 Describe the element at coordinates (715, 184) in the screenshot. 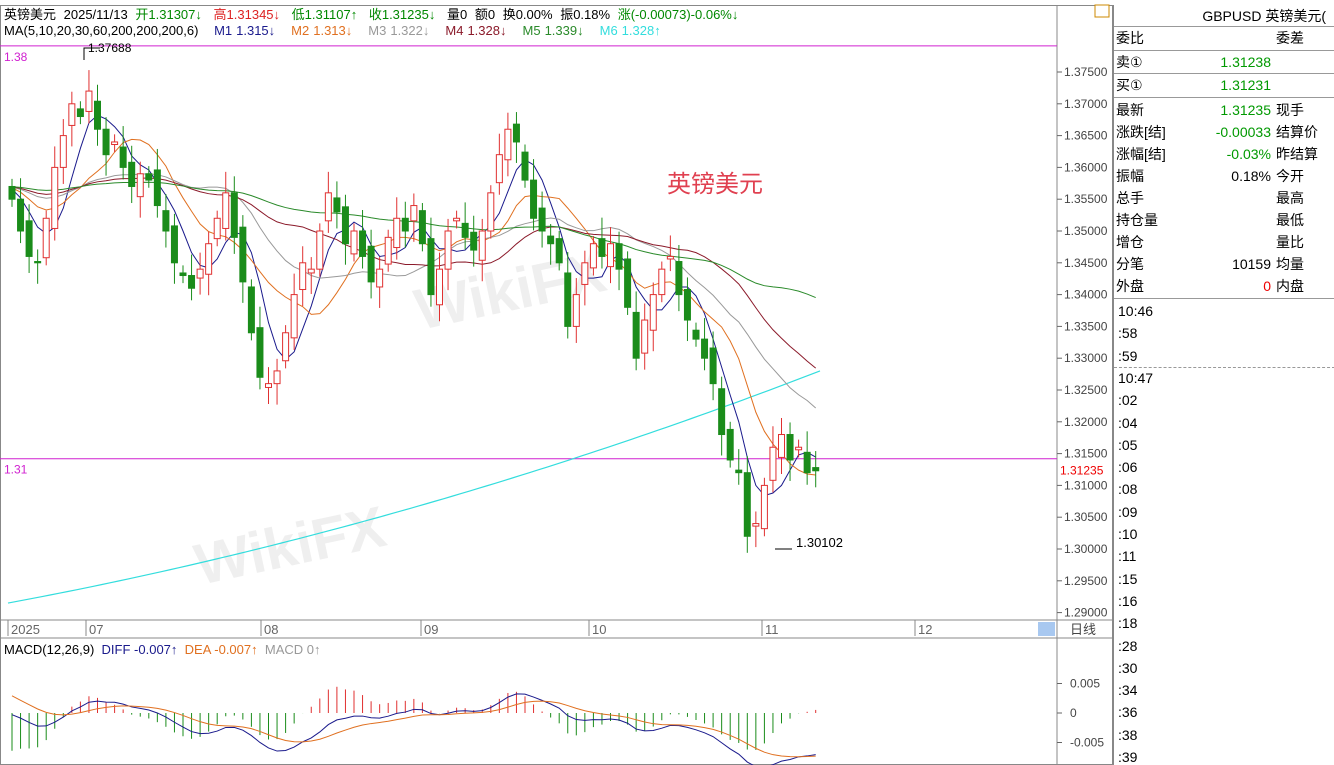

I see `chart-label: 英镑美元` at that location.